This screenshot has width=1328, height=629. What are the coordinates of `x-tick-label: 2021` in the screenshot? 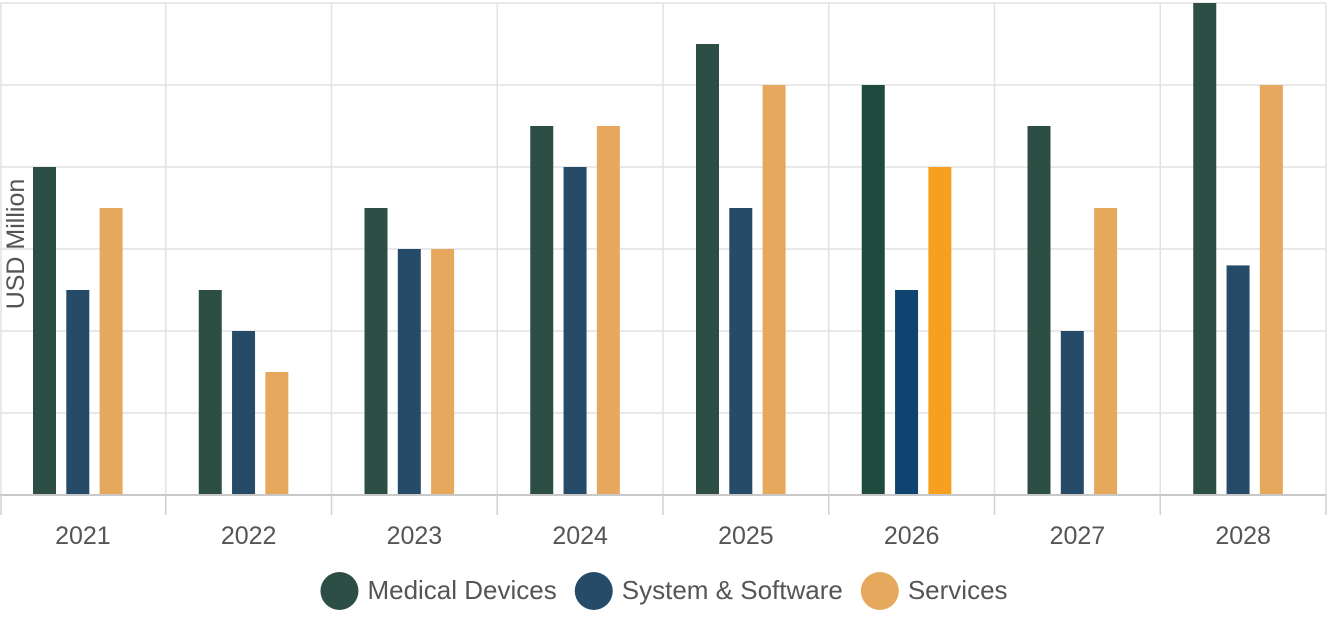 It's located at (83, 536).